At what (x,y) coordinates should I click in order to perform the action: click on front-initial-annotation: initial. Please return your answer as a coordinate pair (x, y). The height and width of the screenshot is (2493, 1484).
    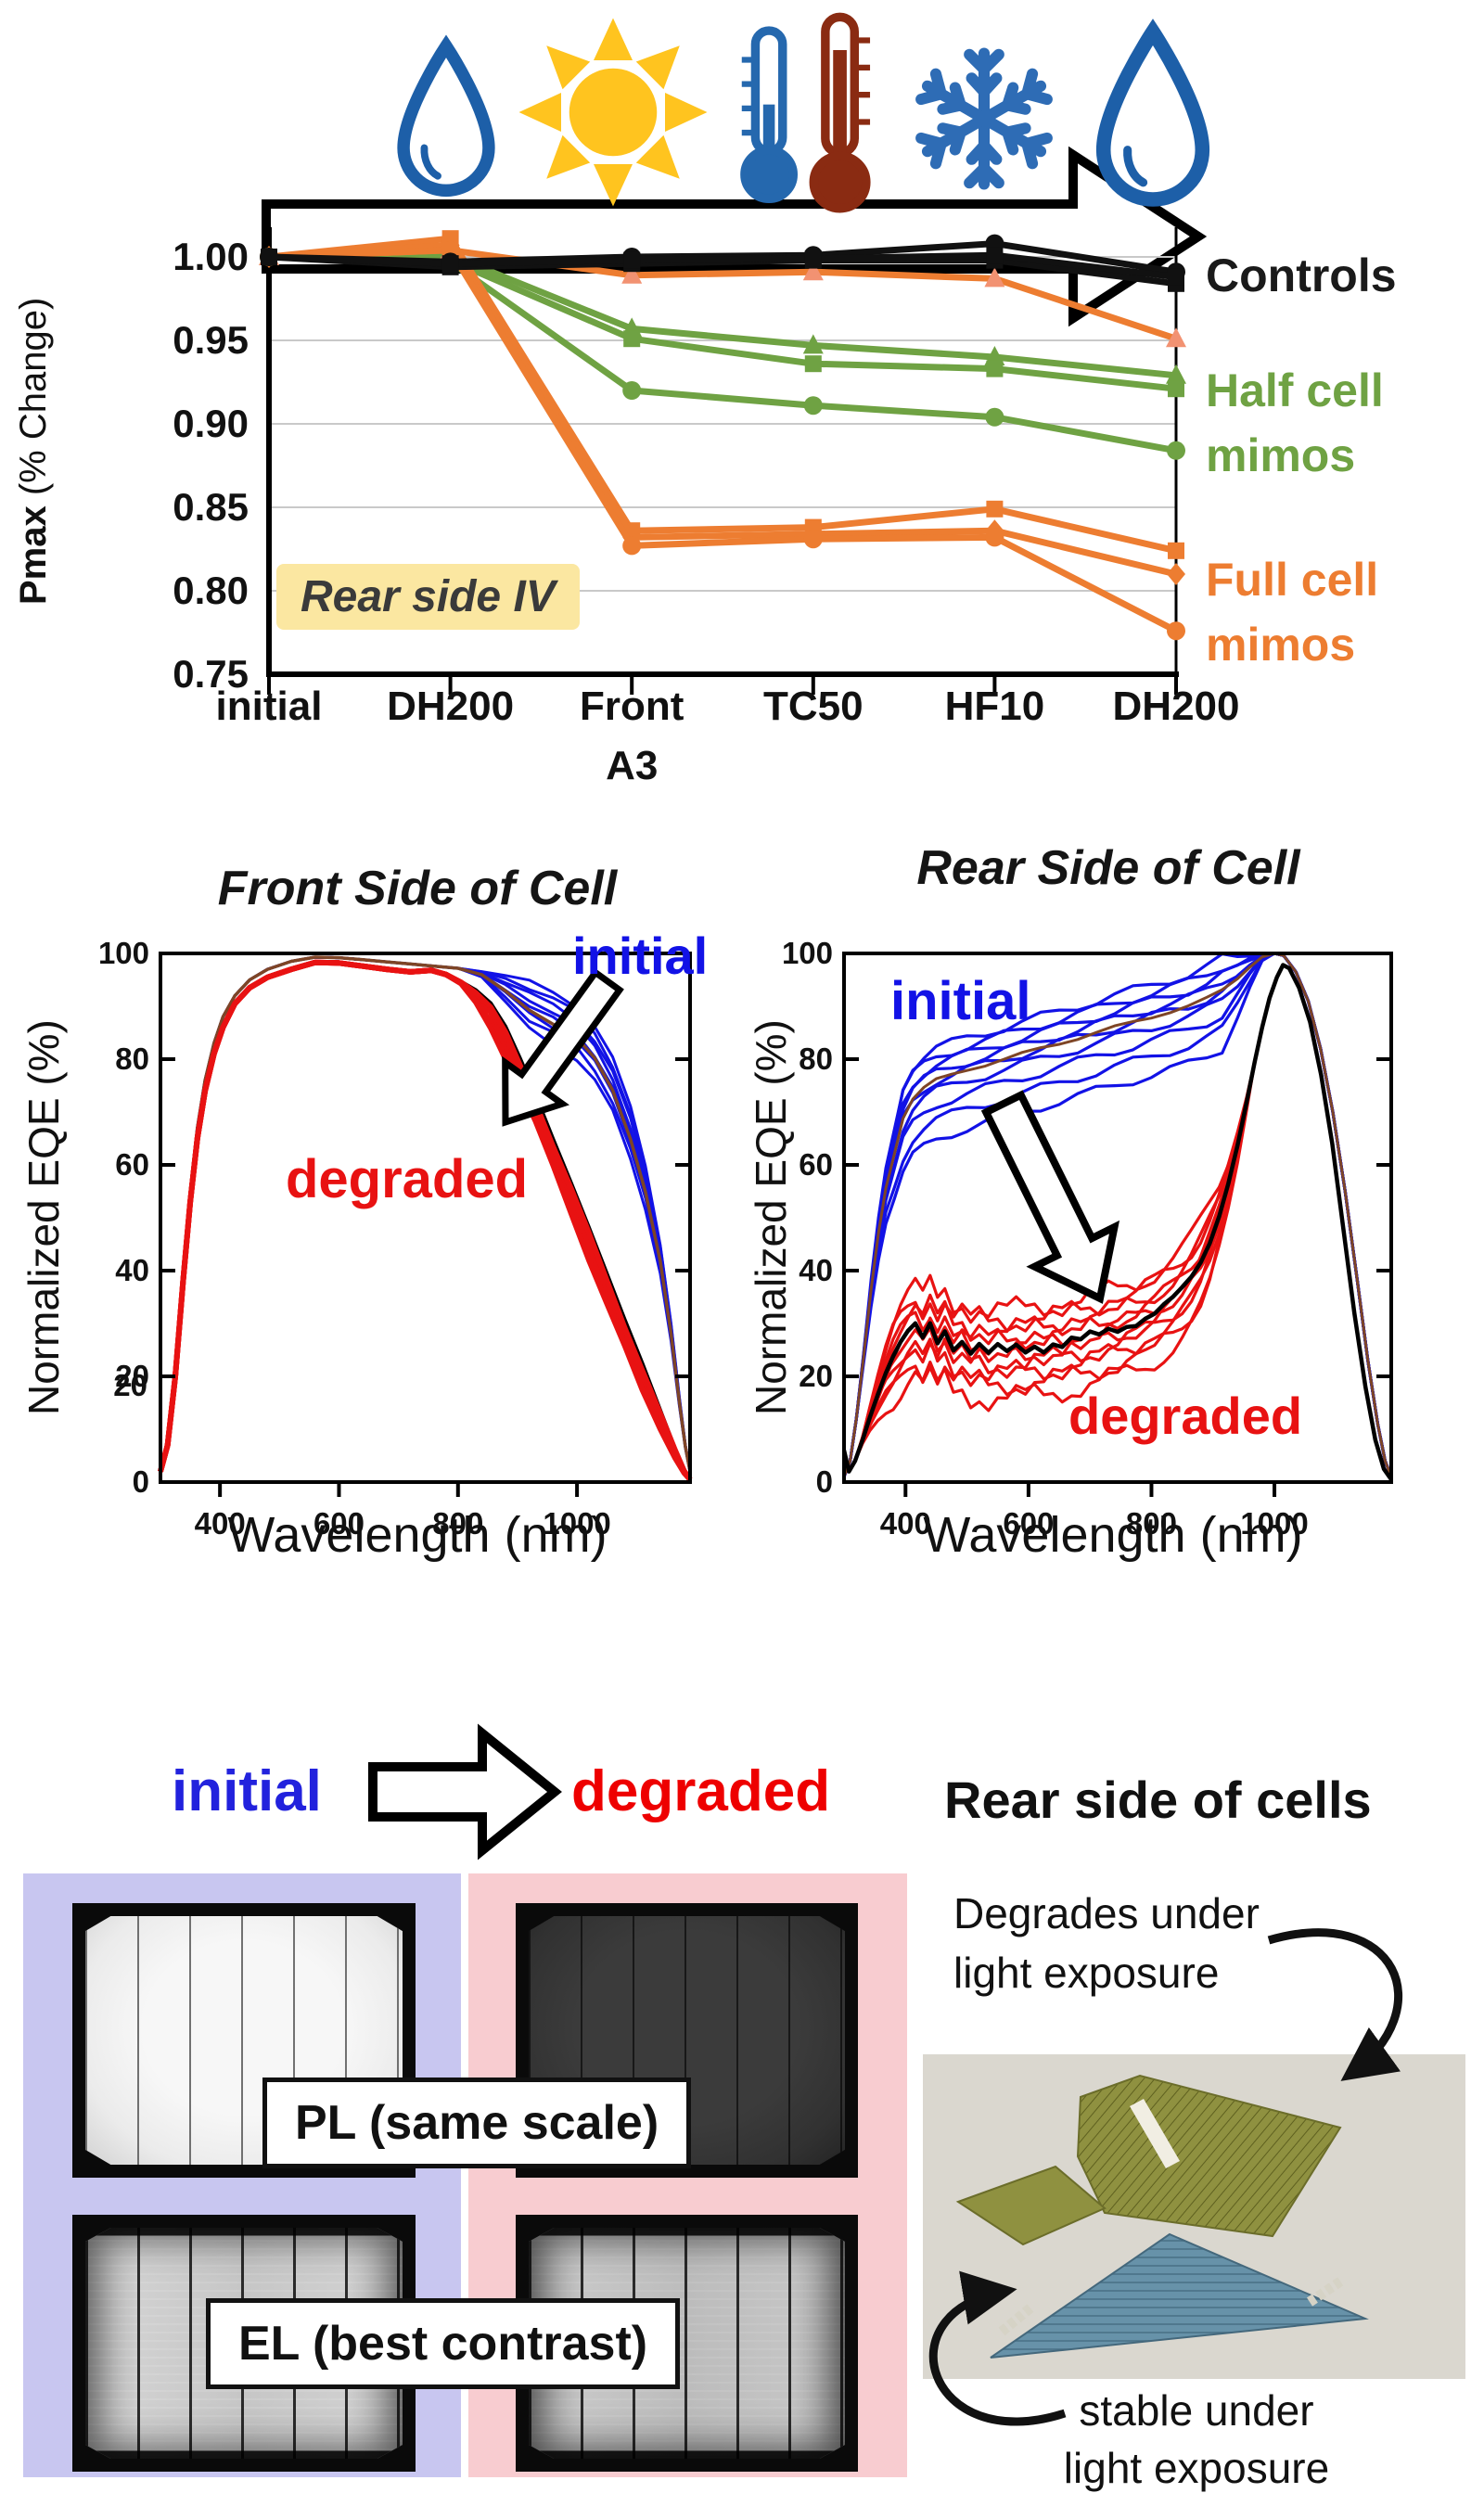
    Looking at the image, I should click on (640, 956).